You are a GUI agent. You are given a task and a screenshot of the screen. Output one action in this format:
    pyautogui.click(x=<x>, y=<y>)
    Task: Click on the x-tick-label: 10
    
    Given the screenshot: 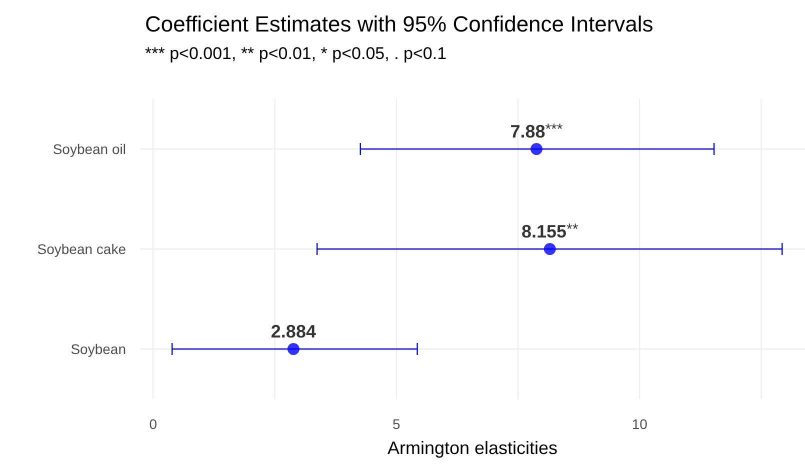 What is the action you would take?
    pyautogui.click(x=640, y=424)
    